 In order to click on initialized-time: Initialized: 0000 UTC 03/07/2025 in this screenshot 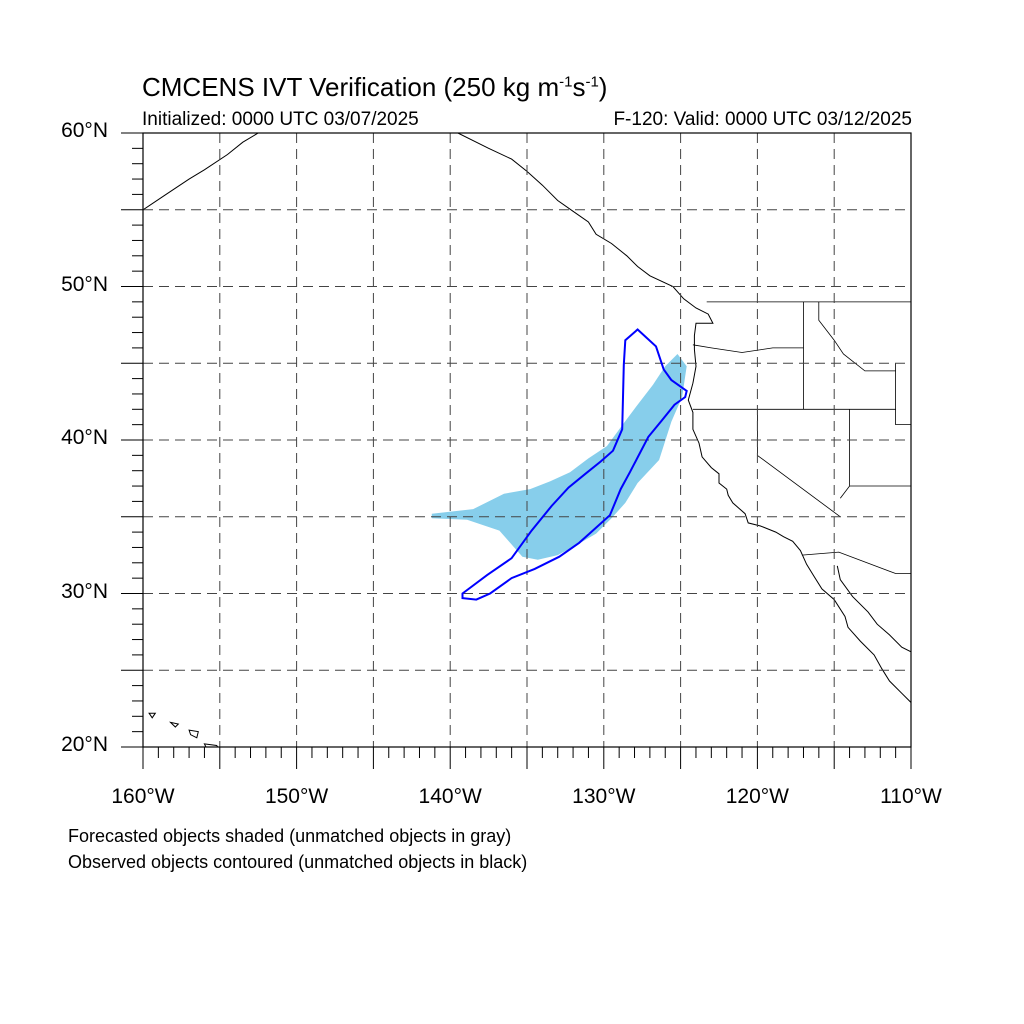, I will do `click(280, 119)`.